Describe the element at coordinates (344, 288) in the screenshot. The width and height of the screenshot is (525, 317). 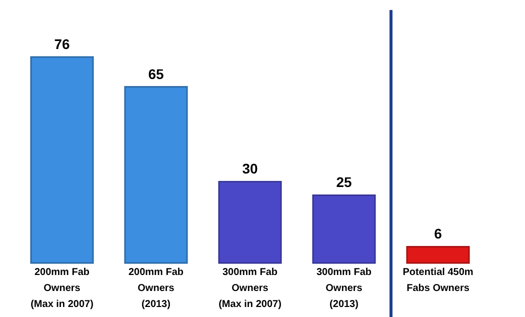
I see `x-tick-label: 300mm Fab Owners (2013)` at that location.